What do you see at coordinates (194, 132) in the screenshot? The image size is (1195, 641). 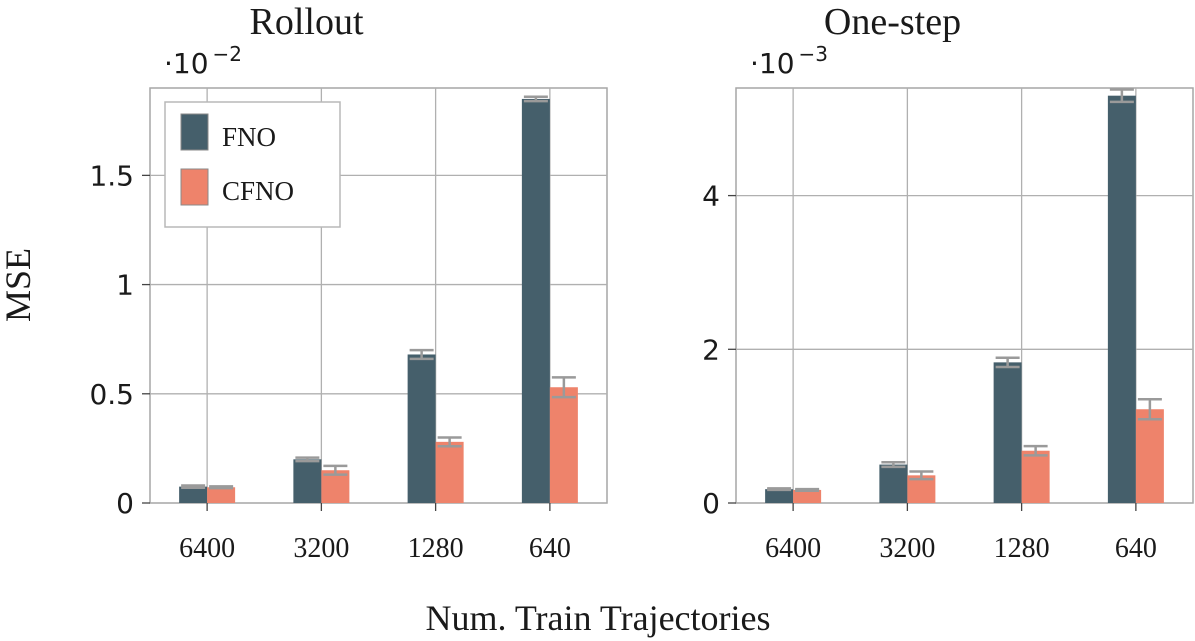 I see `legend-swatch-fno` at bounding box center [194, 132].